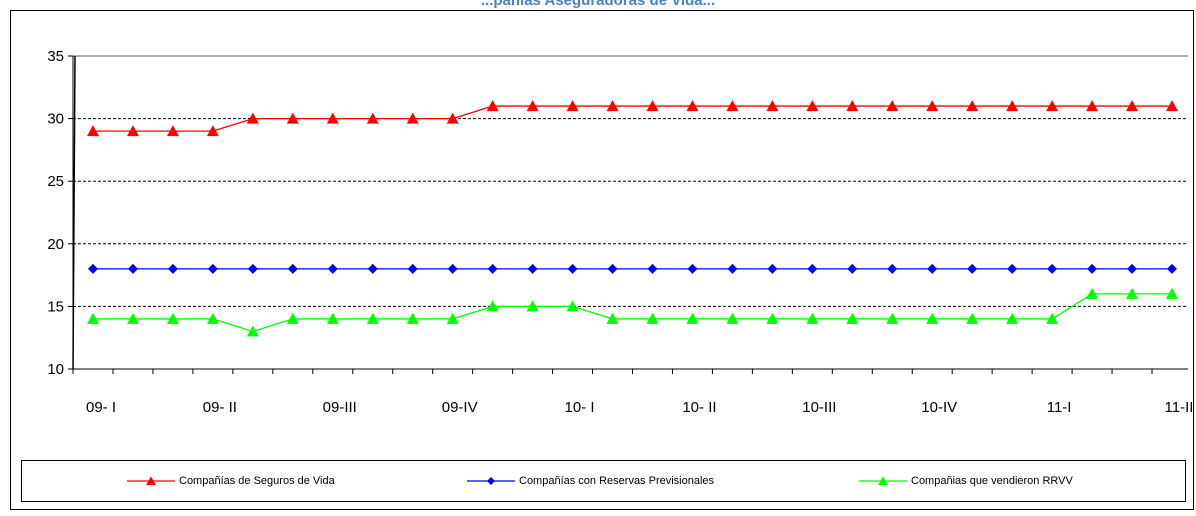  What do you see at coordinates (1179, 407) in the screenshot?
I see `x-tick-label: 11-II` at bounding box center [1179, 407].